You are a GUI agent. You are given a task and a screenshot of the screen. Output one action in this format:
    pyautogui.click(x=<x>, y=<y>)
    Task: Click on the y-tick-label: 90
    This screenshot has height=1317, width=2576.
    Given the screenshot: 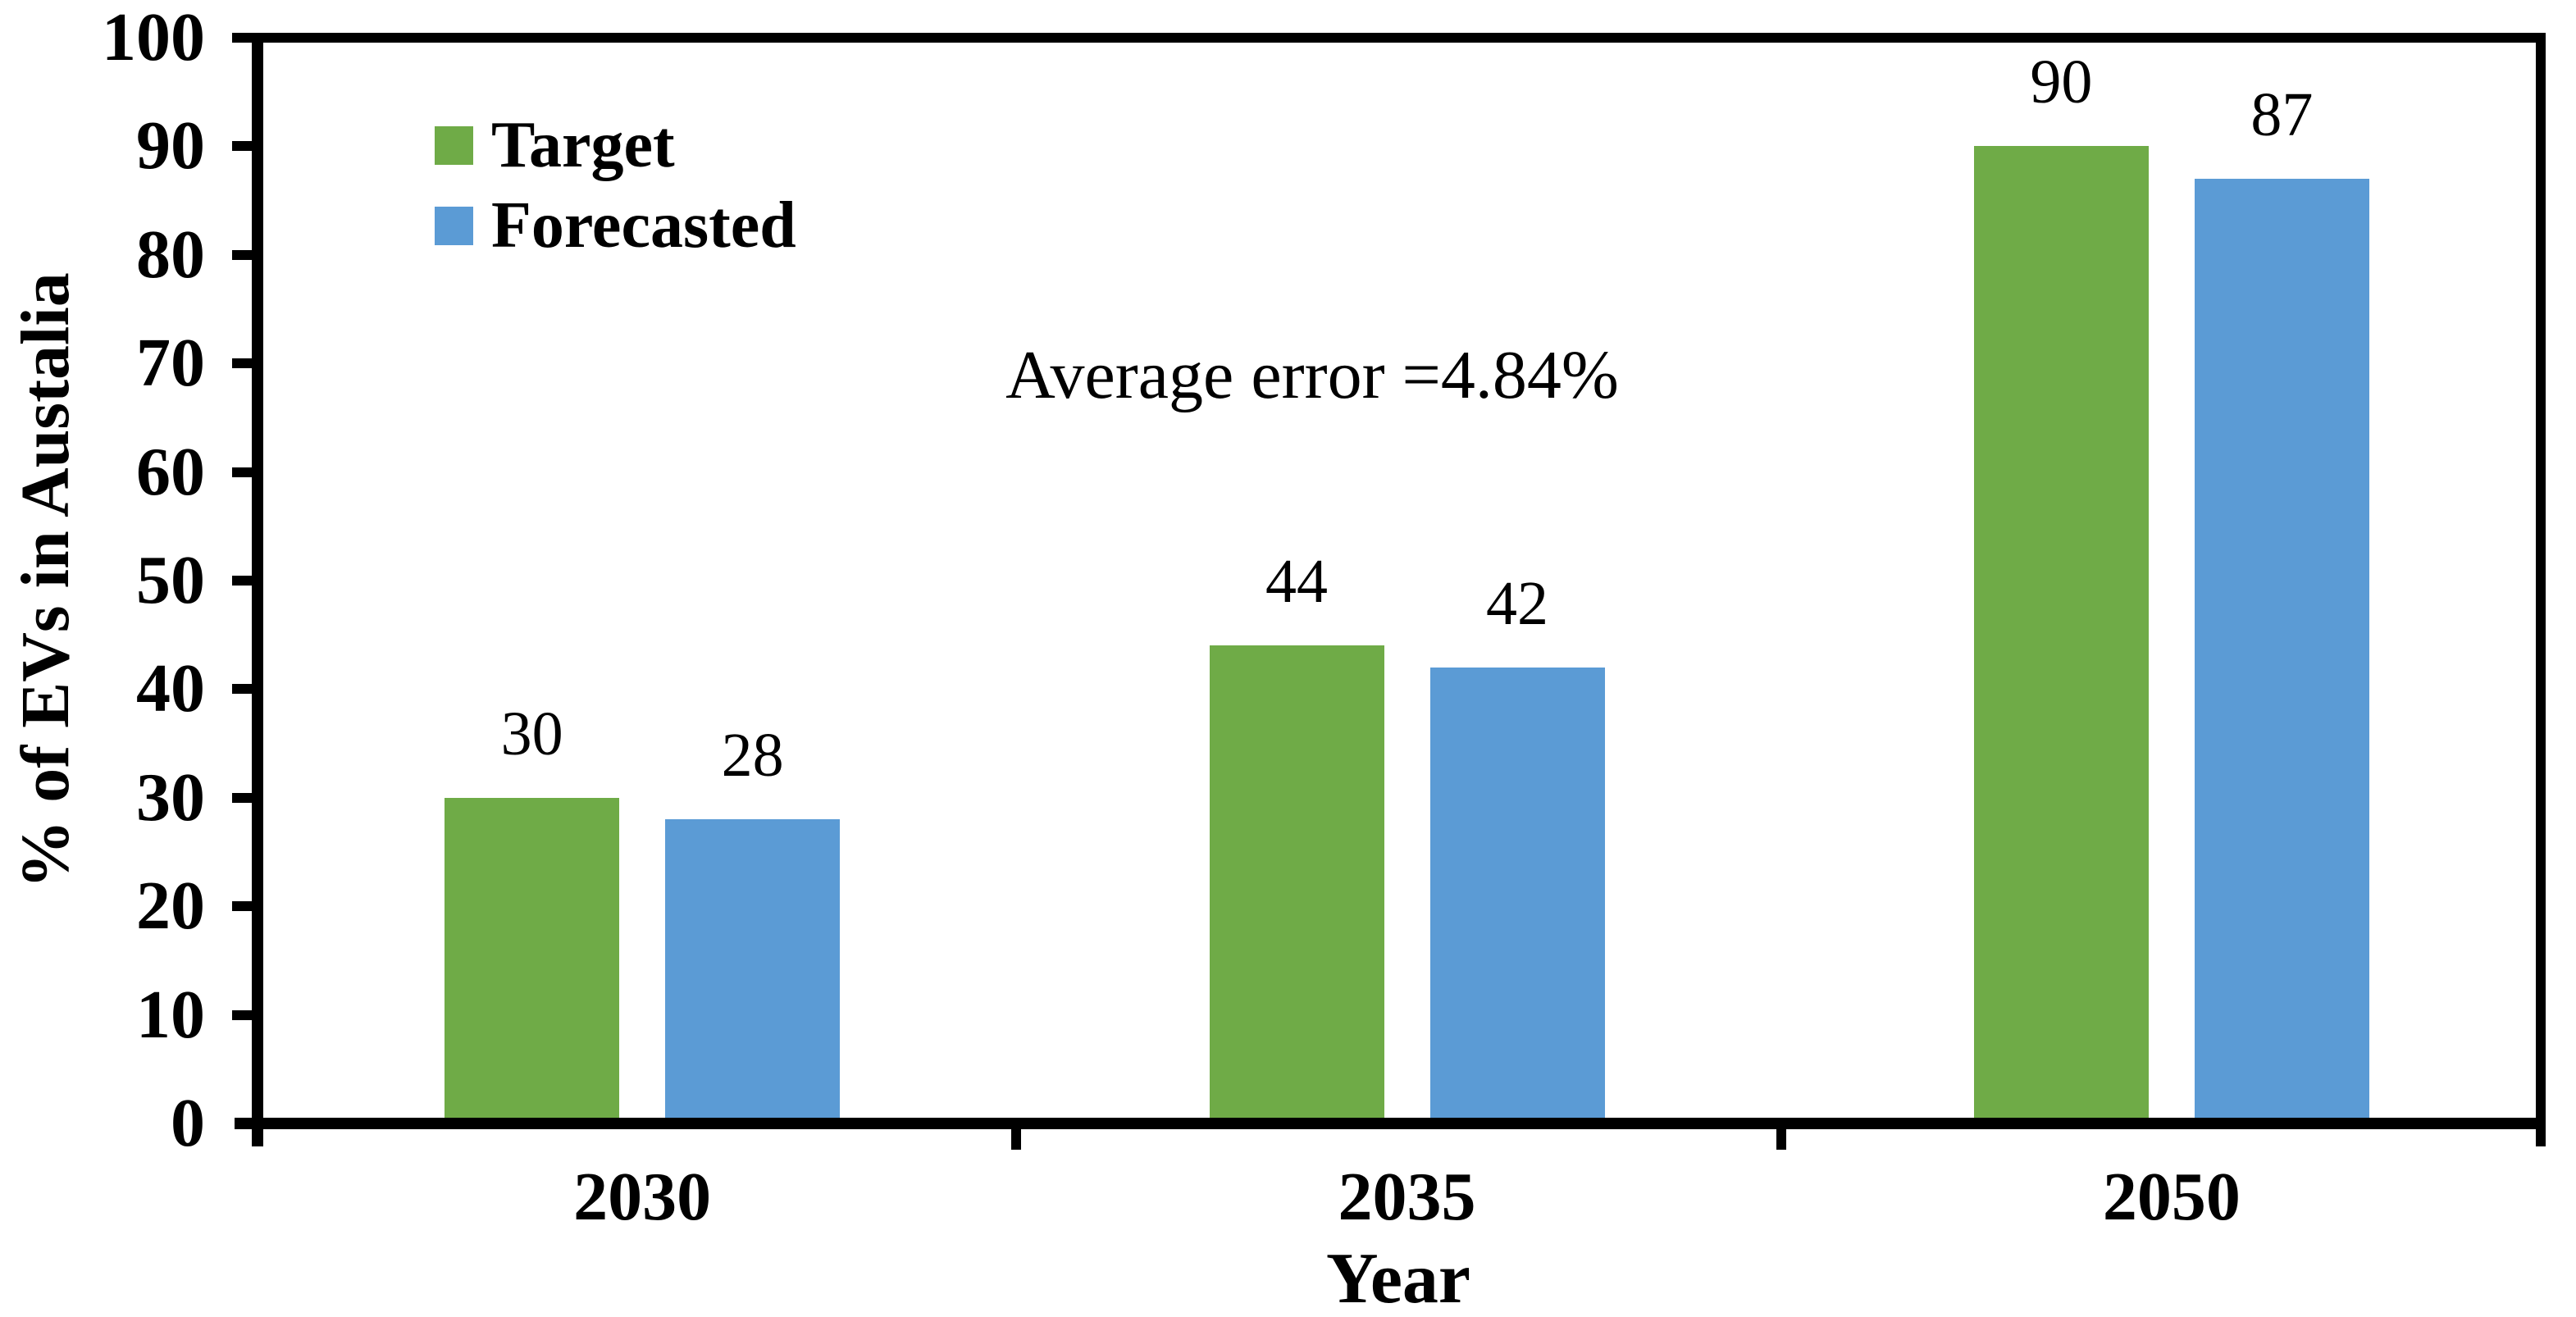 What is the action you would take?
    pyautogui.click(x=170, y=146)
    